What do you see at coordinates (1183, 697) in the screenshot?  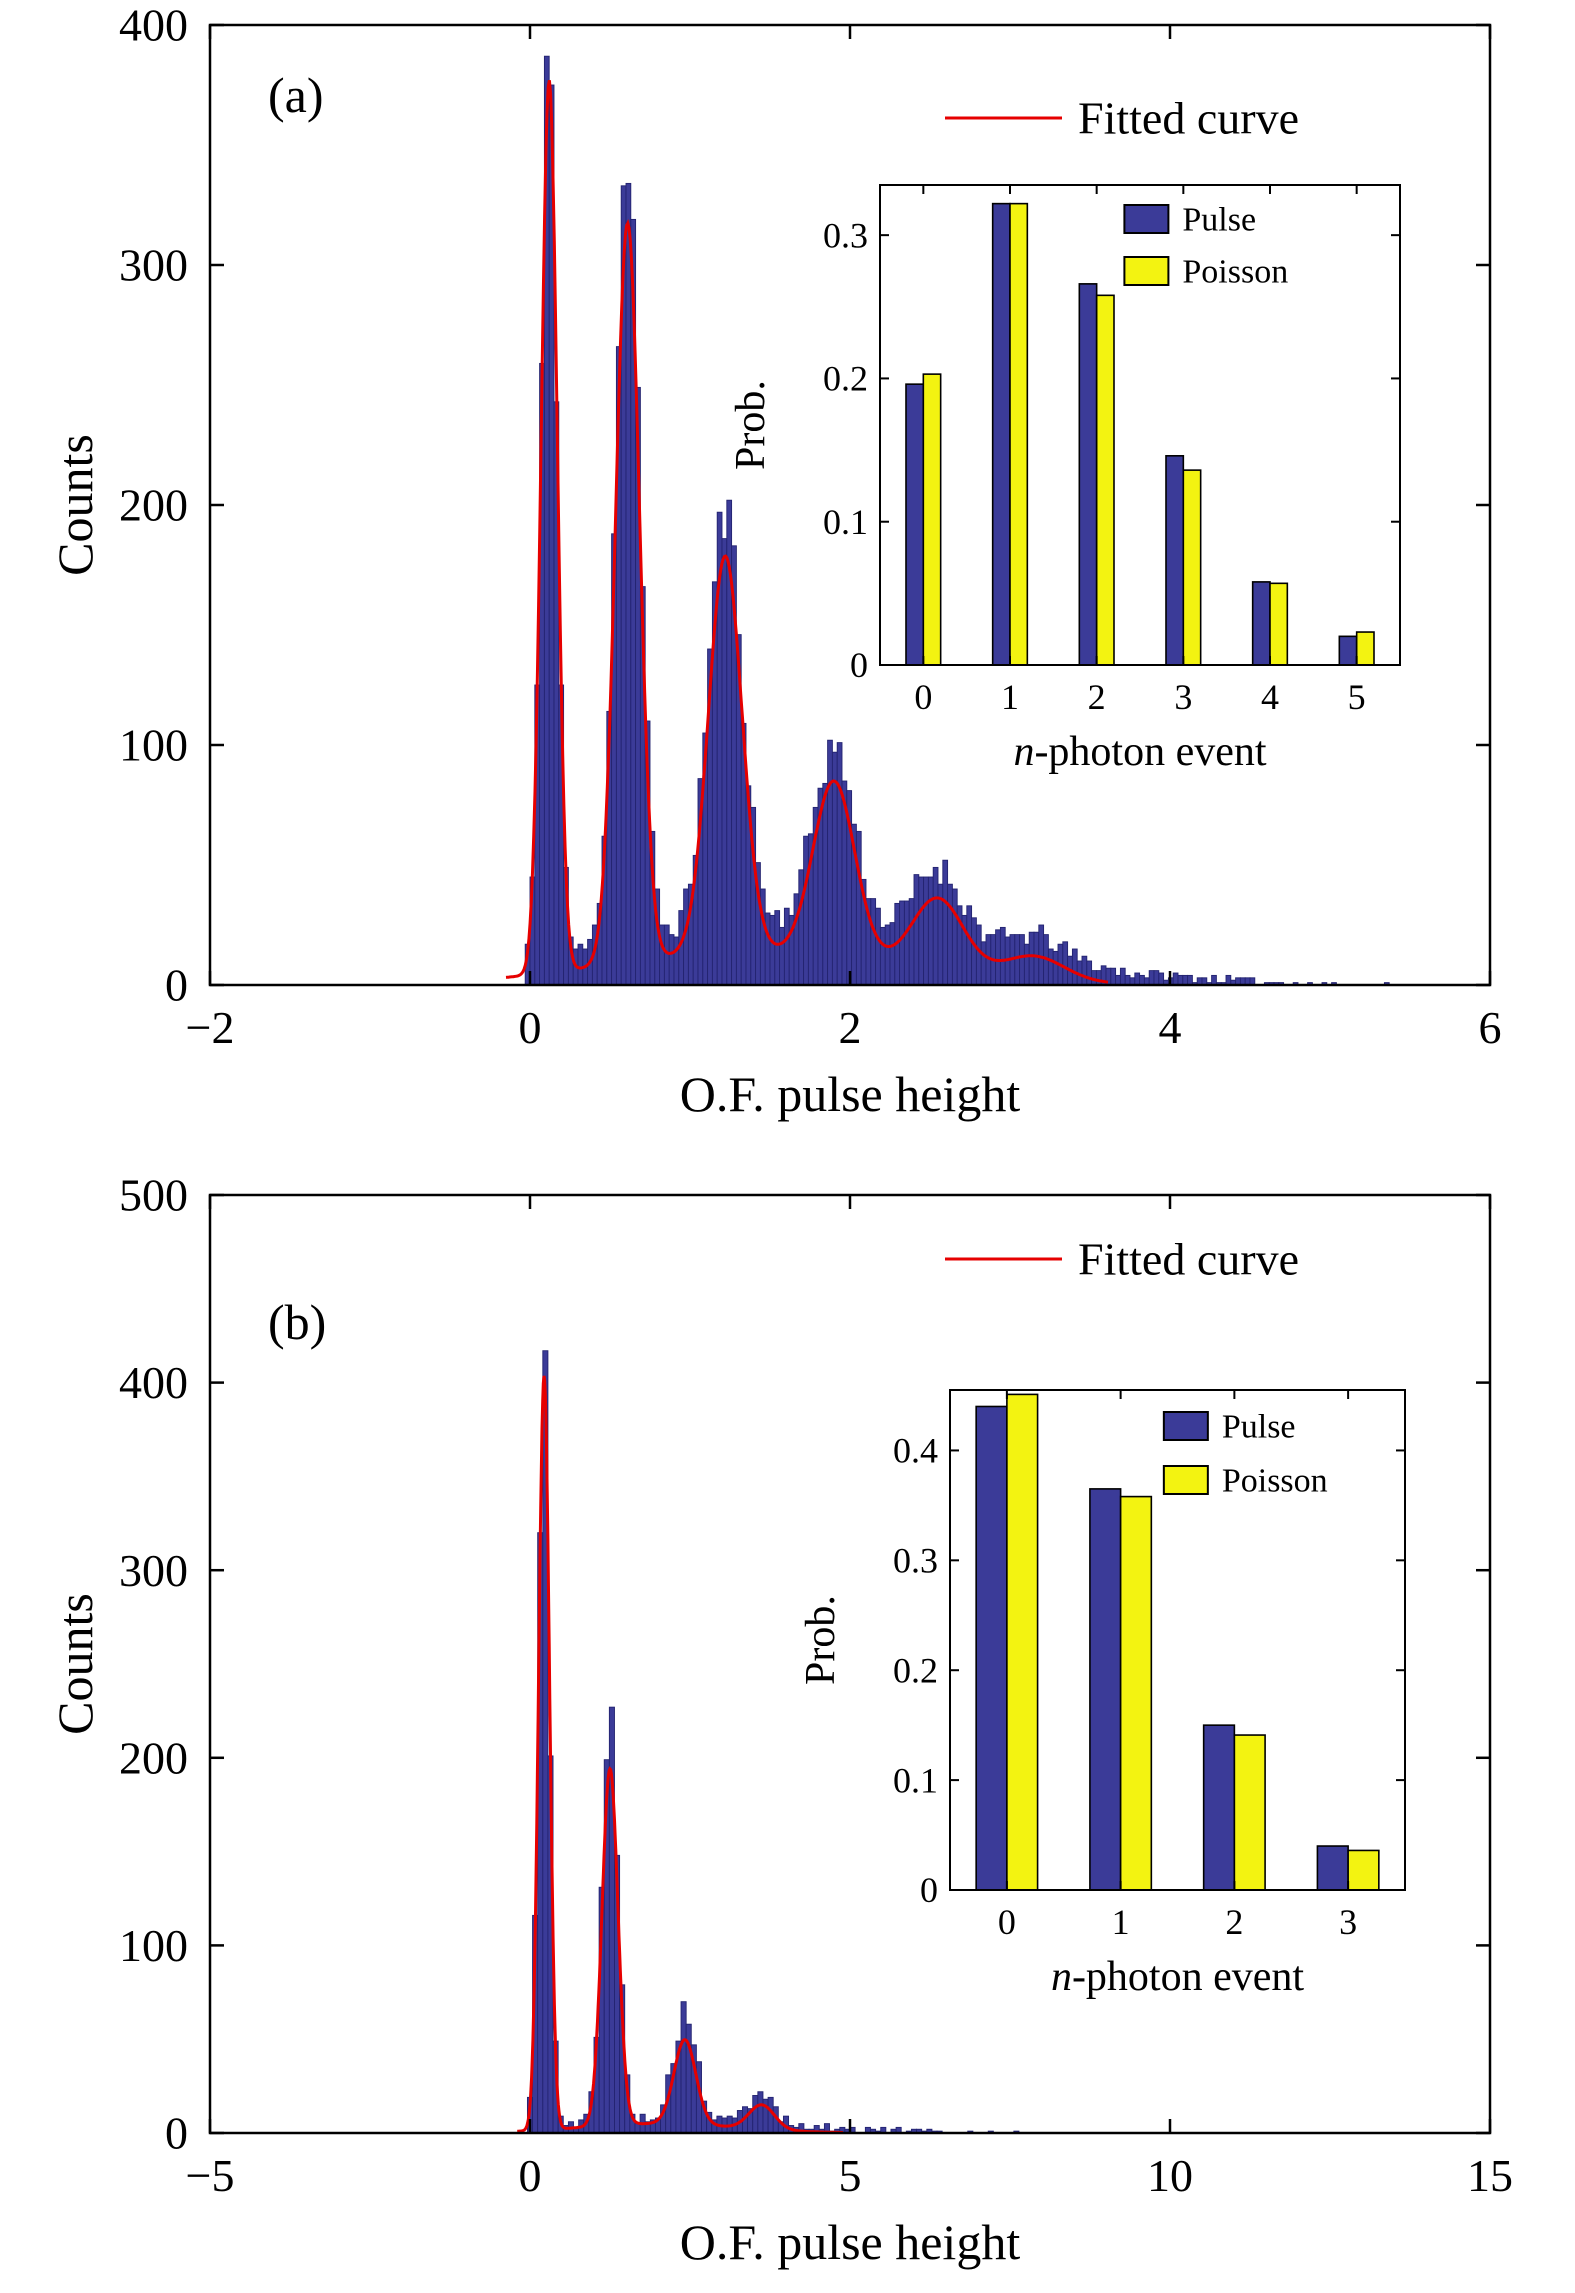 I see `inset-x-tick-label: 3` at bounding box center [1183, 697].